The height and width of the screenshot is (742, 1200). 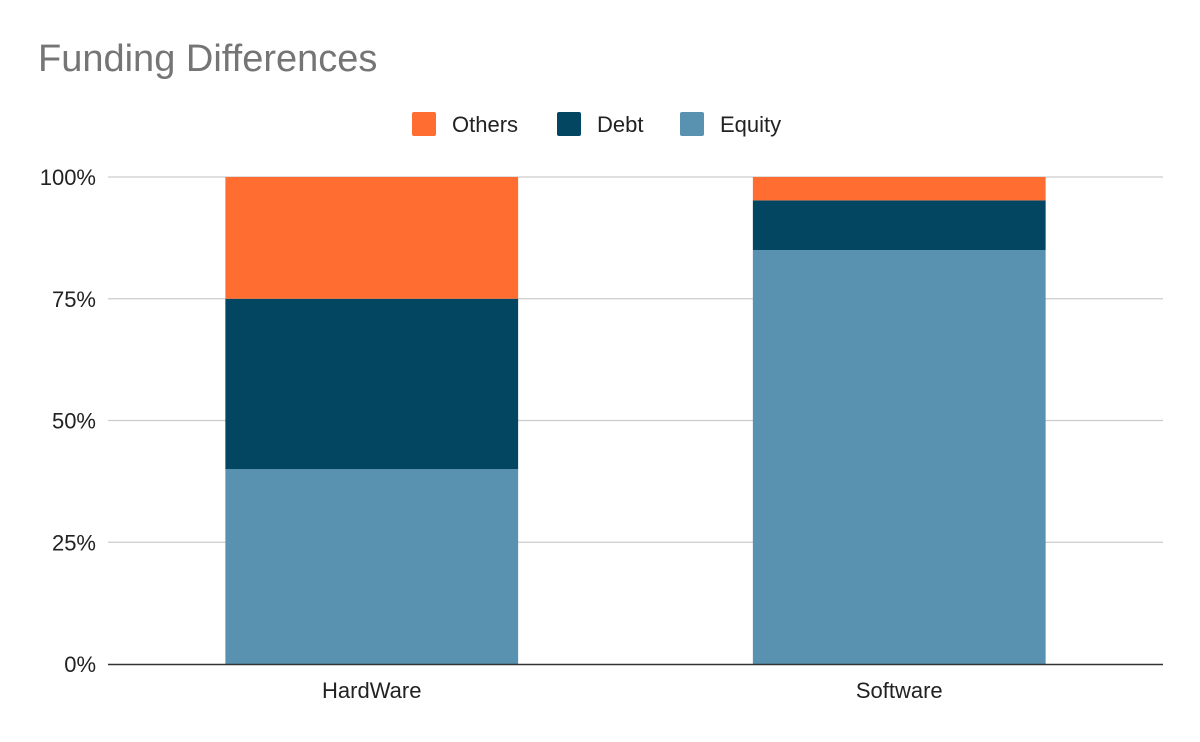 I want to click on legend: Others Debt Equity, so click(x=596, y=124).